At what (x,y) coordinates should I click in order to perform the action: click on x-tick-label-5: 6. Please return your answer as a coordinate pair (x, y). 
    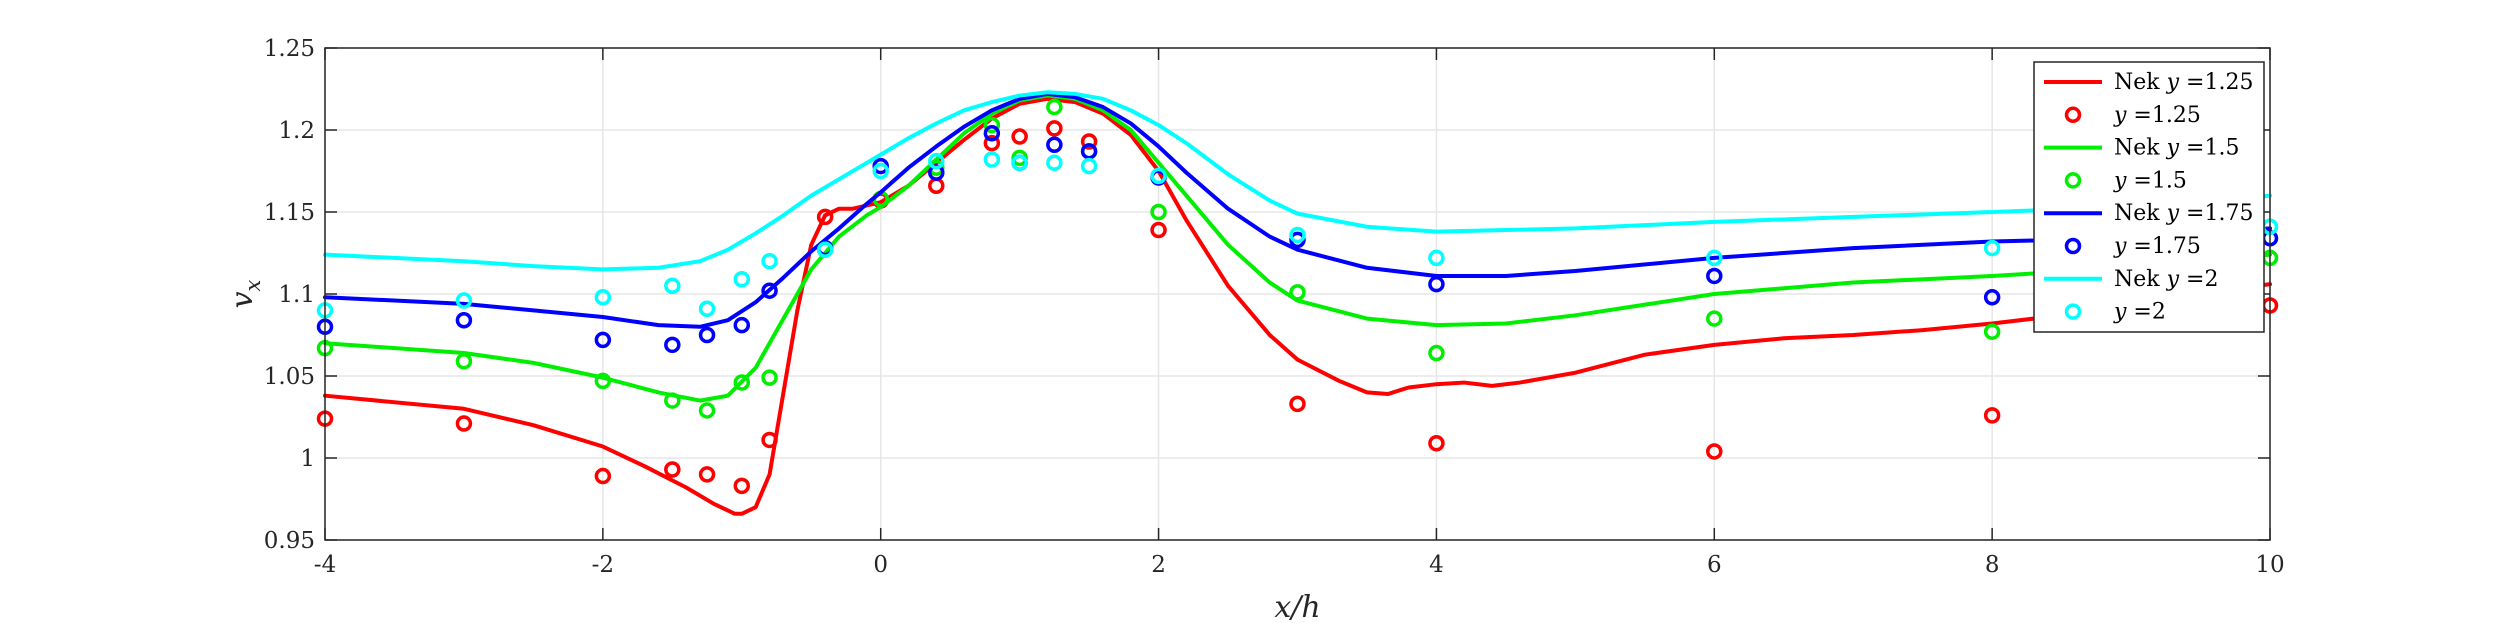
    Looking at the image, I should click on (1714, 565).